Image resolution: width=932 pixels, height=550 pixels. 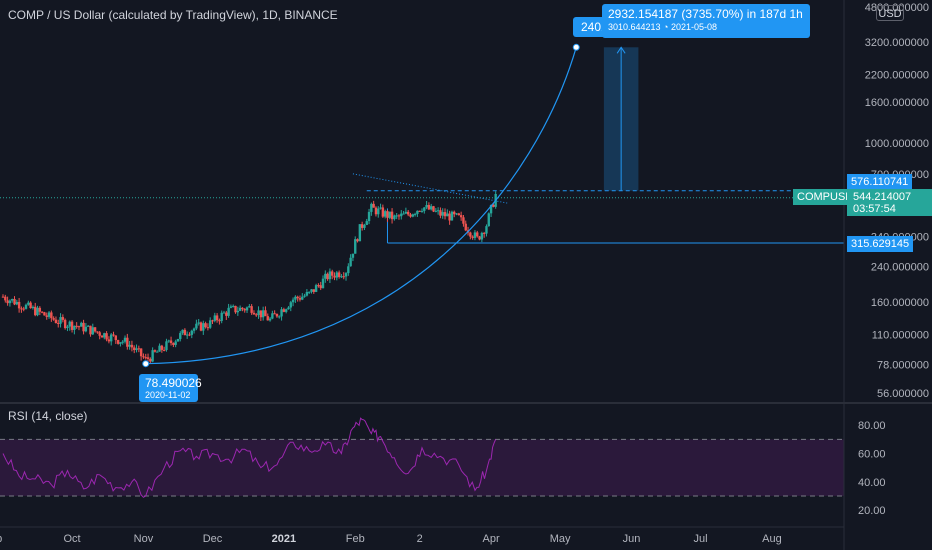 I want to click on rsi-tick-label: 80.00, so click(x=872, y=426).